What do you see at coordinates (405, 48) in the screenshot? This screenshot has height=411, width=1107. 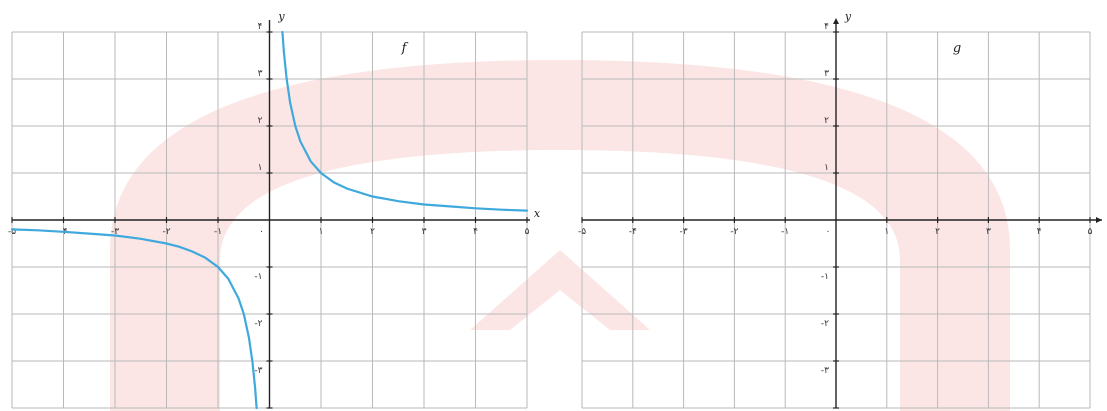 I see `function-name: f` at bounding box center [405, 48].